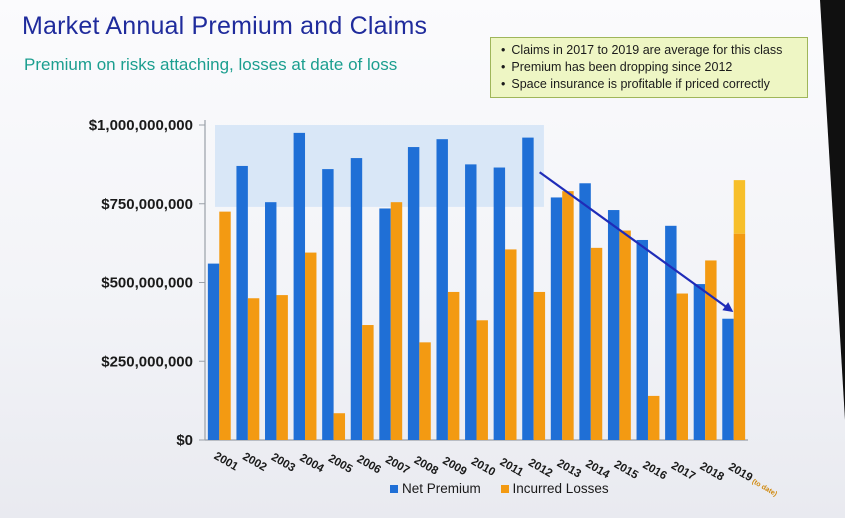 This screenshot has width=845, height=518. What do you see at coordinates (540, 468) in the screenshot?
I see `x-tick-label: 2012` at bounding box center [540, 468].